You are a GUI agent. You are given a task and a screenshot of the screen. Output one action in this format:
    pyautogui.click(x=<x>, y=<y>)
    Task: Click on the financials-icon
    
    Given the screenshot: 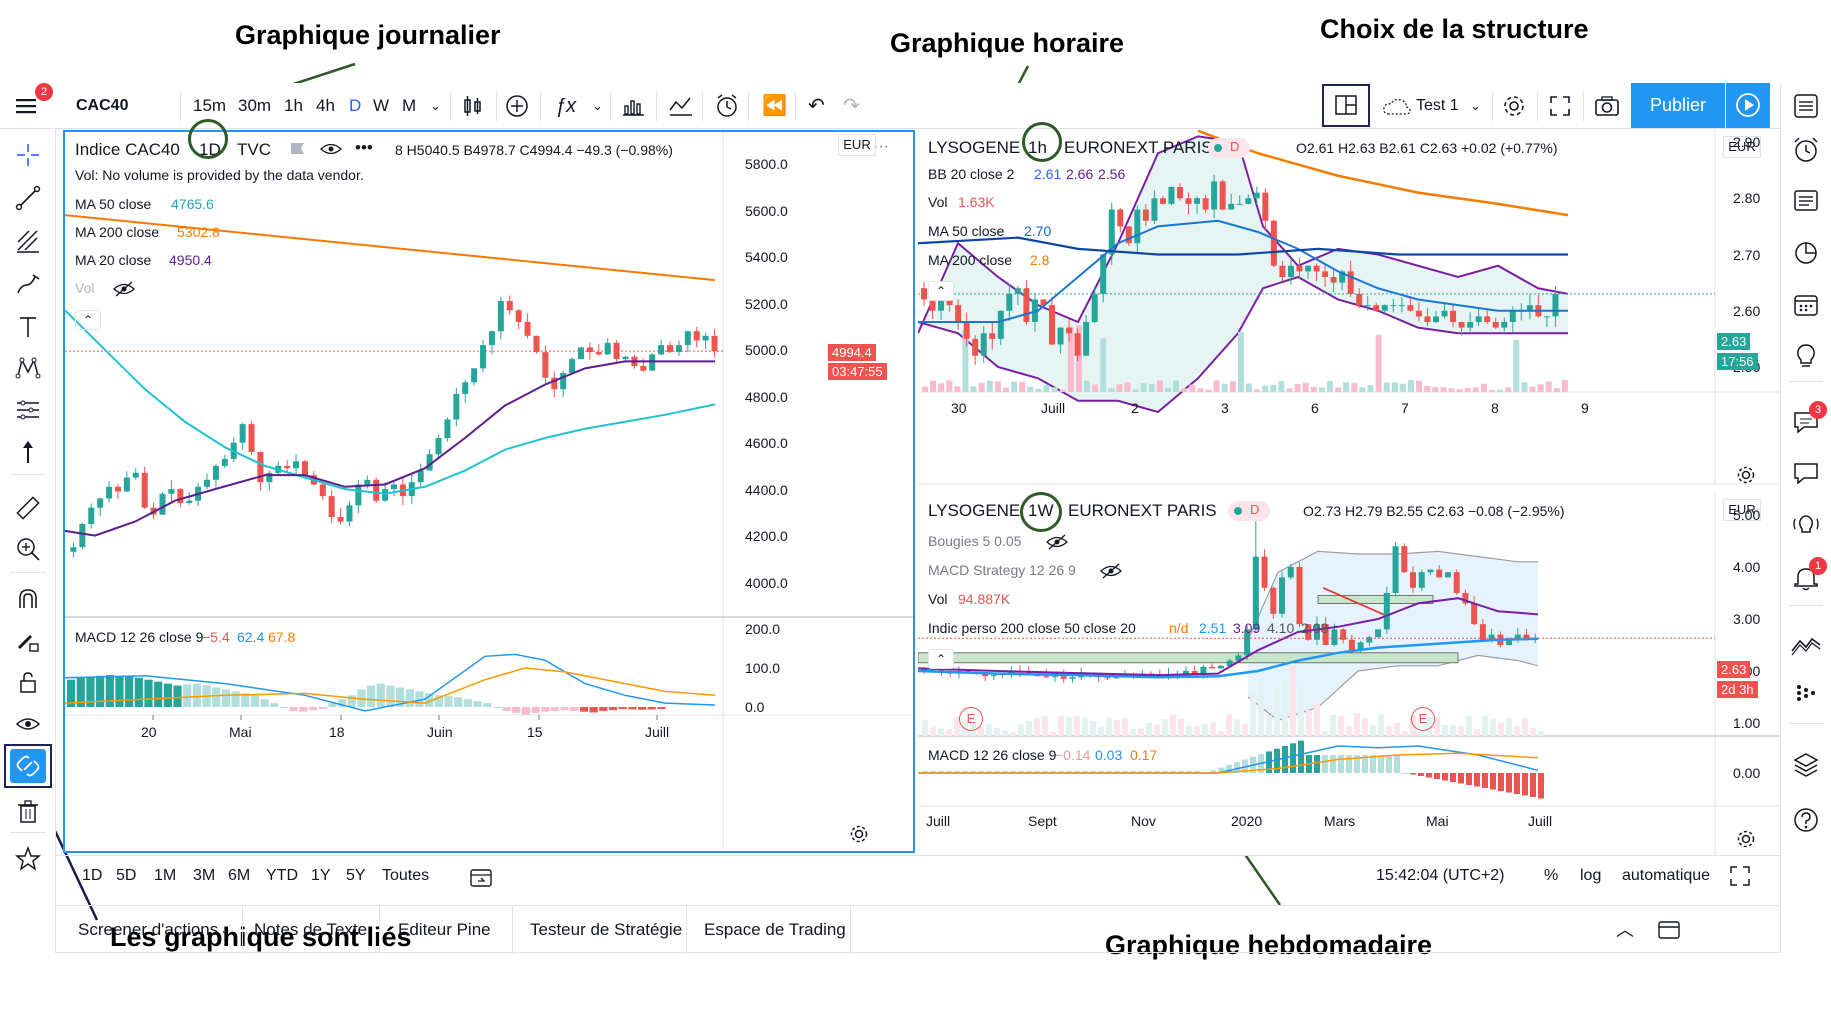 What is the action you would take?
    pyautogui.click(x=634, y=108)
    